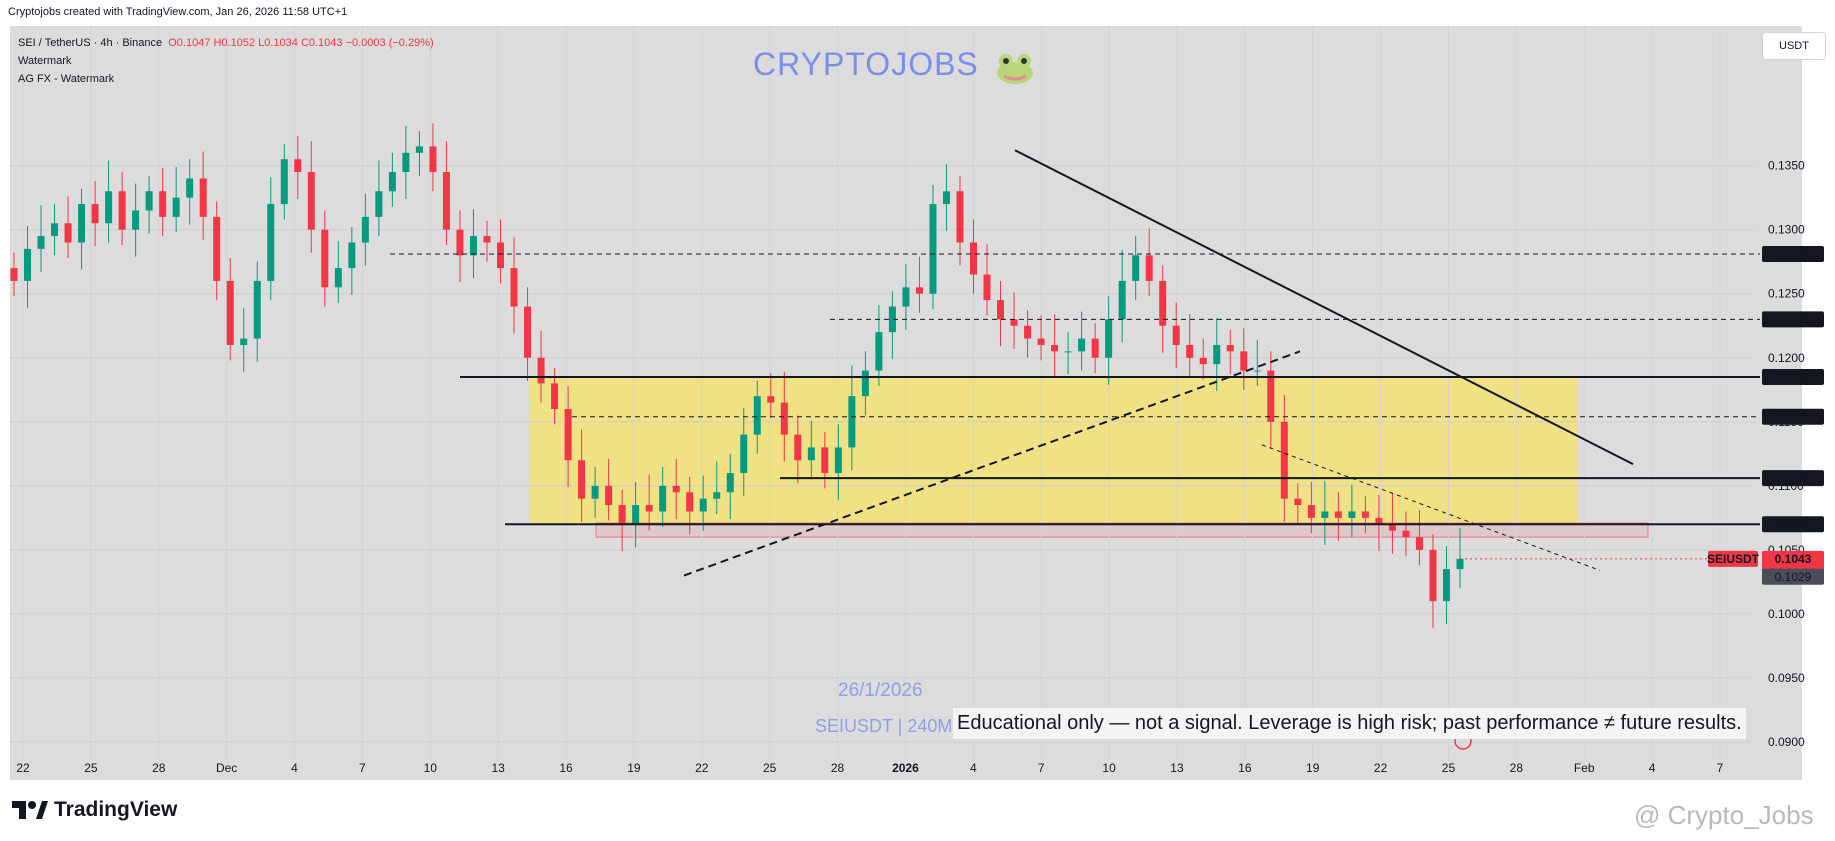 The height and width of the screenshot is (841, 1835). What do you see at coordinates (116, 809) in the screenshot?
I see `brand-text: TradingView` at bounding box center [116, 809].